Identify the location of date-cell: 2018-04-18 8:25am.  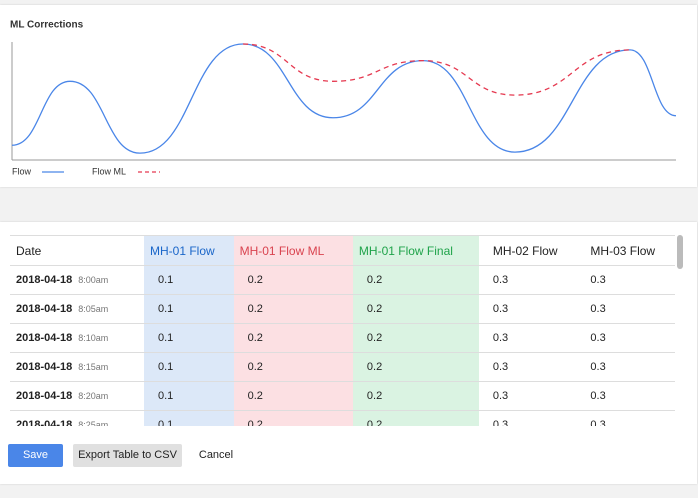
(77, 418).